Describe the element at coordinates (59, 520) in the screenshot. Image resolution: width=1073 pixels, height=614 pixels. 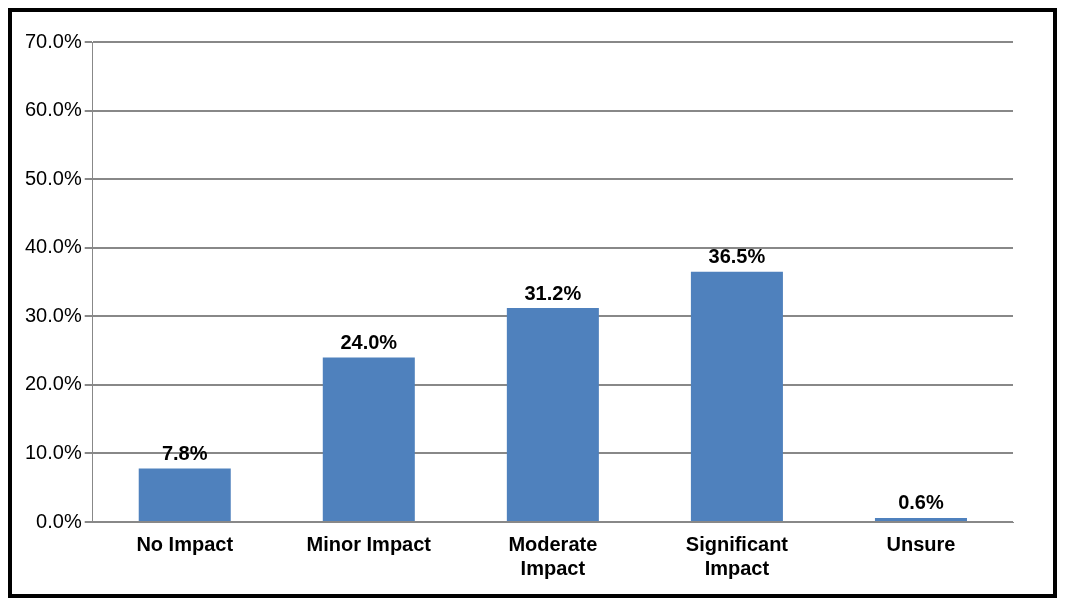
I see `y-tick-label: 0.0%` at that location.